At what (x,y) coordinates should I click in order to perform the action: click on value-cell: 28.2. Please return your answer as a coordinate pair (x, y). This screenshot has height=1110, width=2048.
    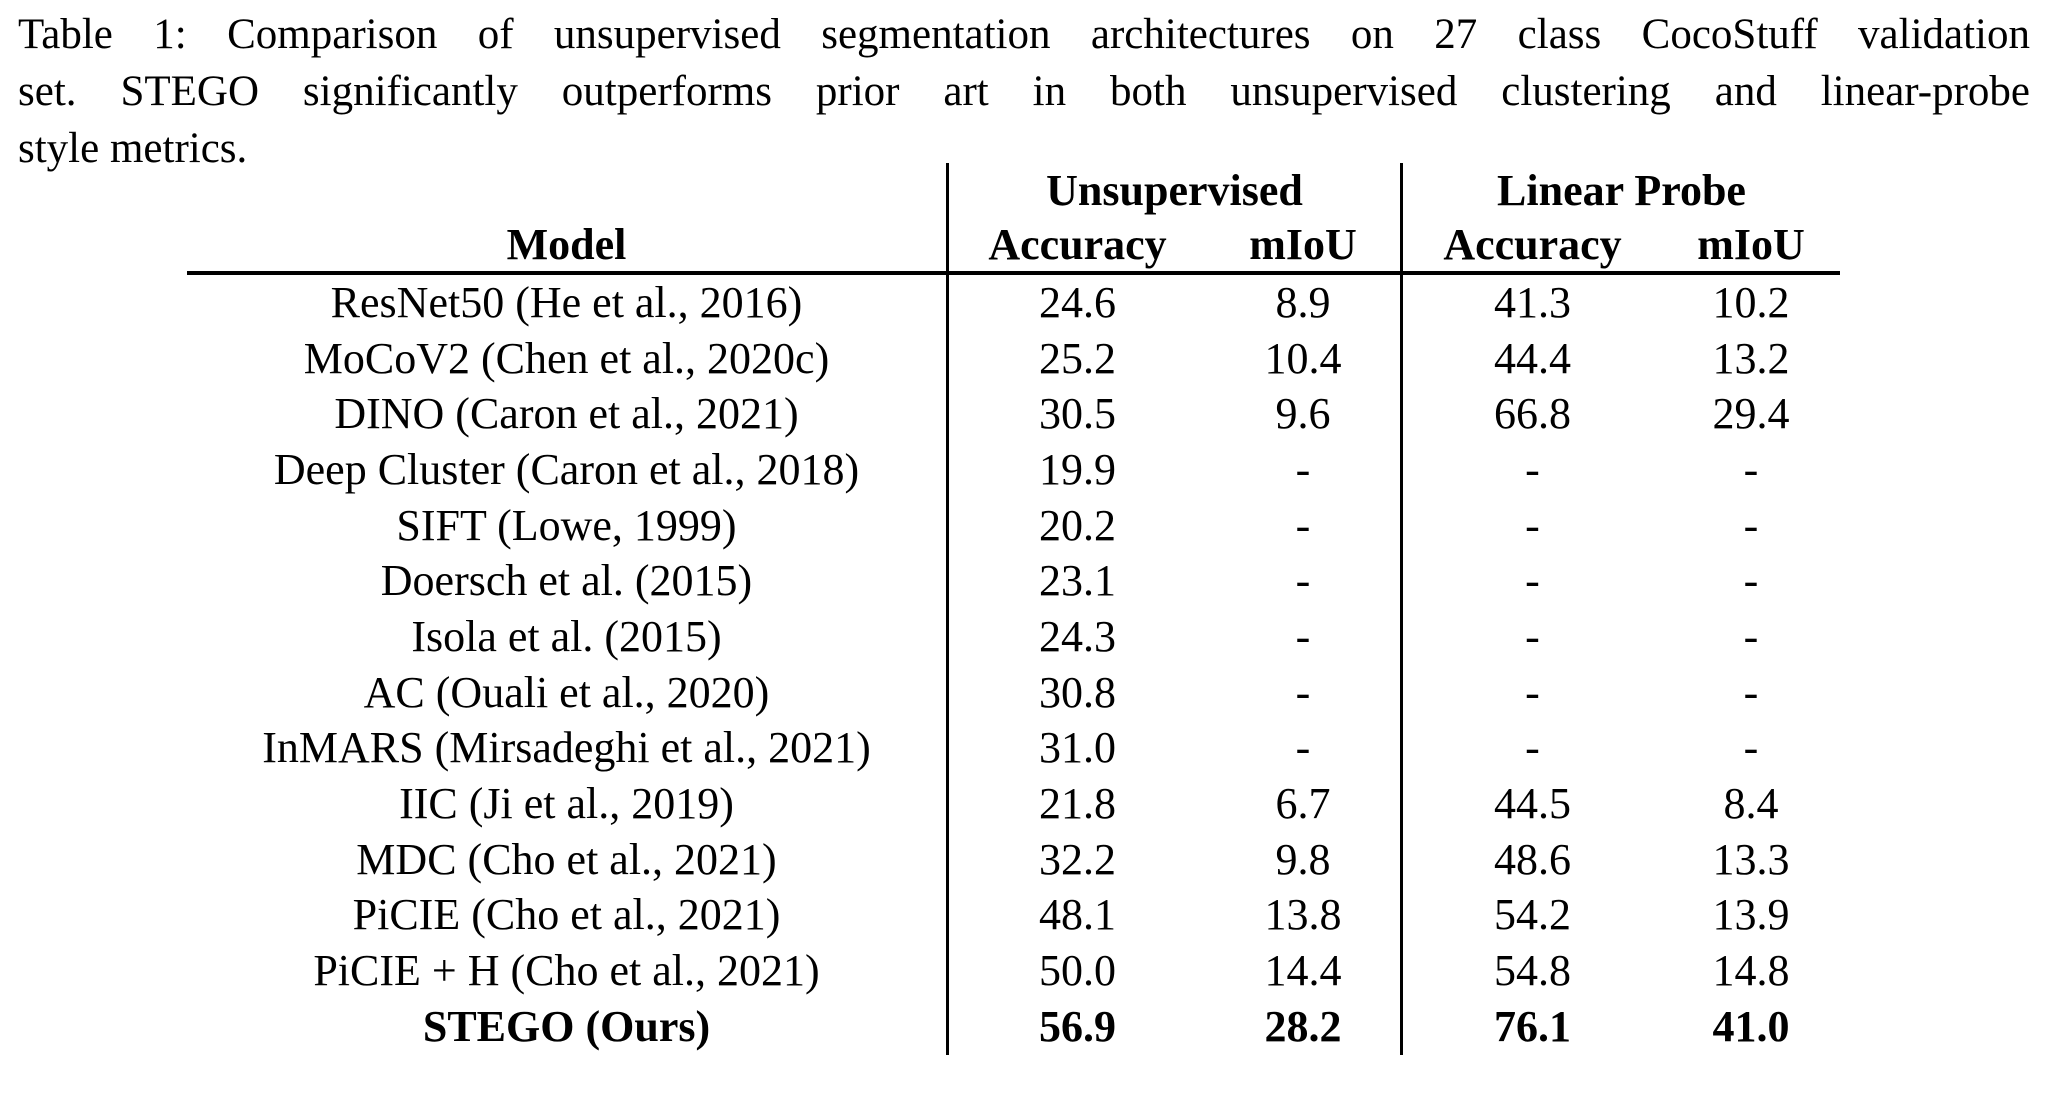
    Looking at the image, I should click on (1303, 1026).